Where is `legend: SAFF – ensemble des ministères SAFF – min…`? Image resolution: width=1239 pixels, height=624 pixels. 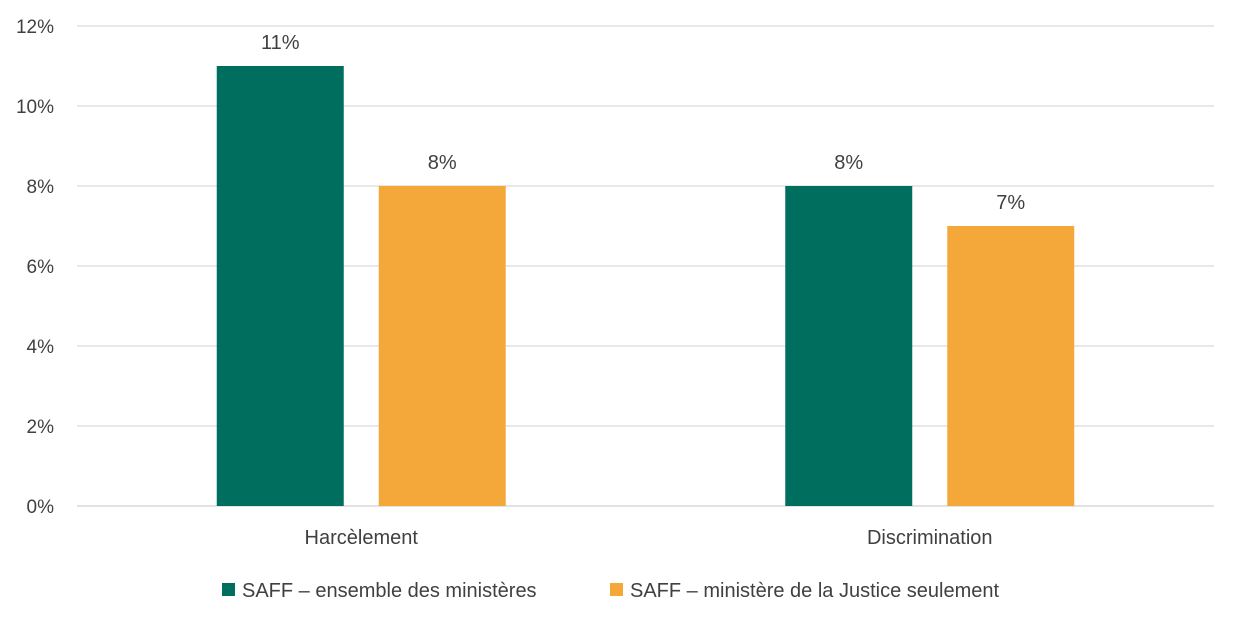 legend: SAFF – ensemble des ministères SAFF – min… is located at coordinates (610, 591).